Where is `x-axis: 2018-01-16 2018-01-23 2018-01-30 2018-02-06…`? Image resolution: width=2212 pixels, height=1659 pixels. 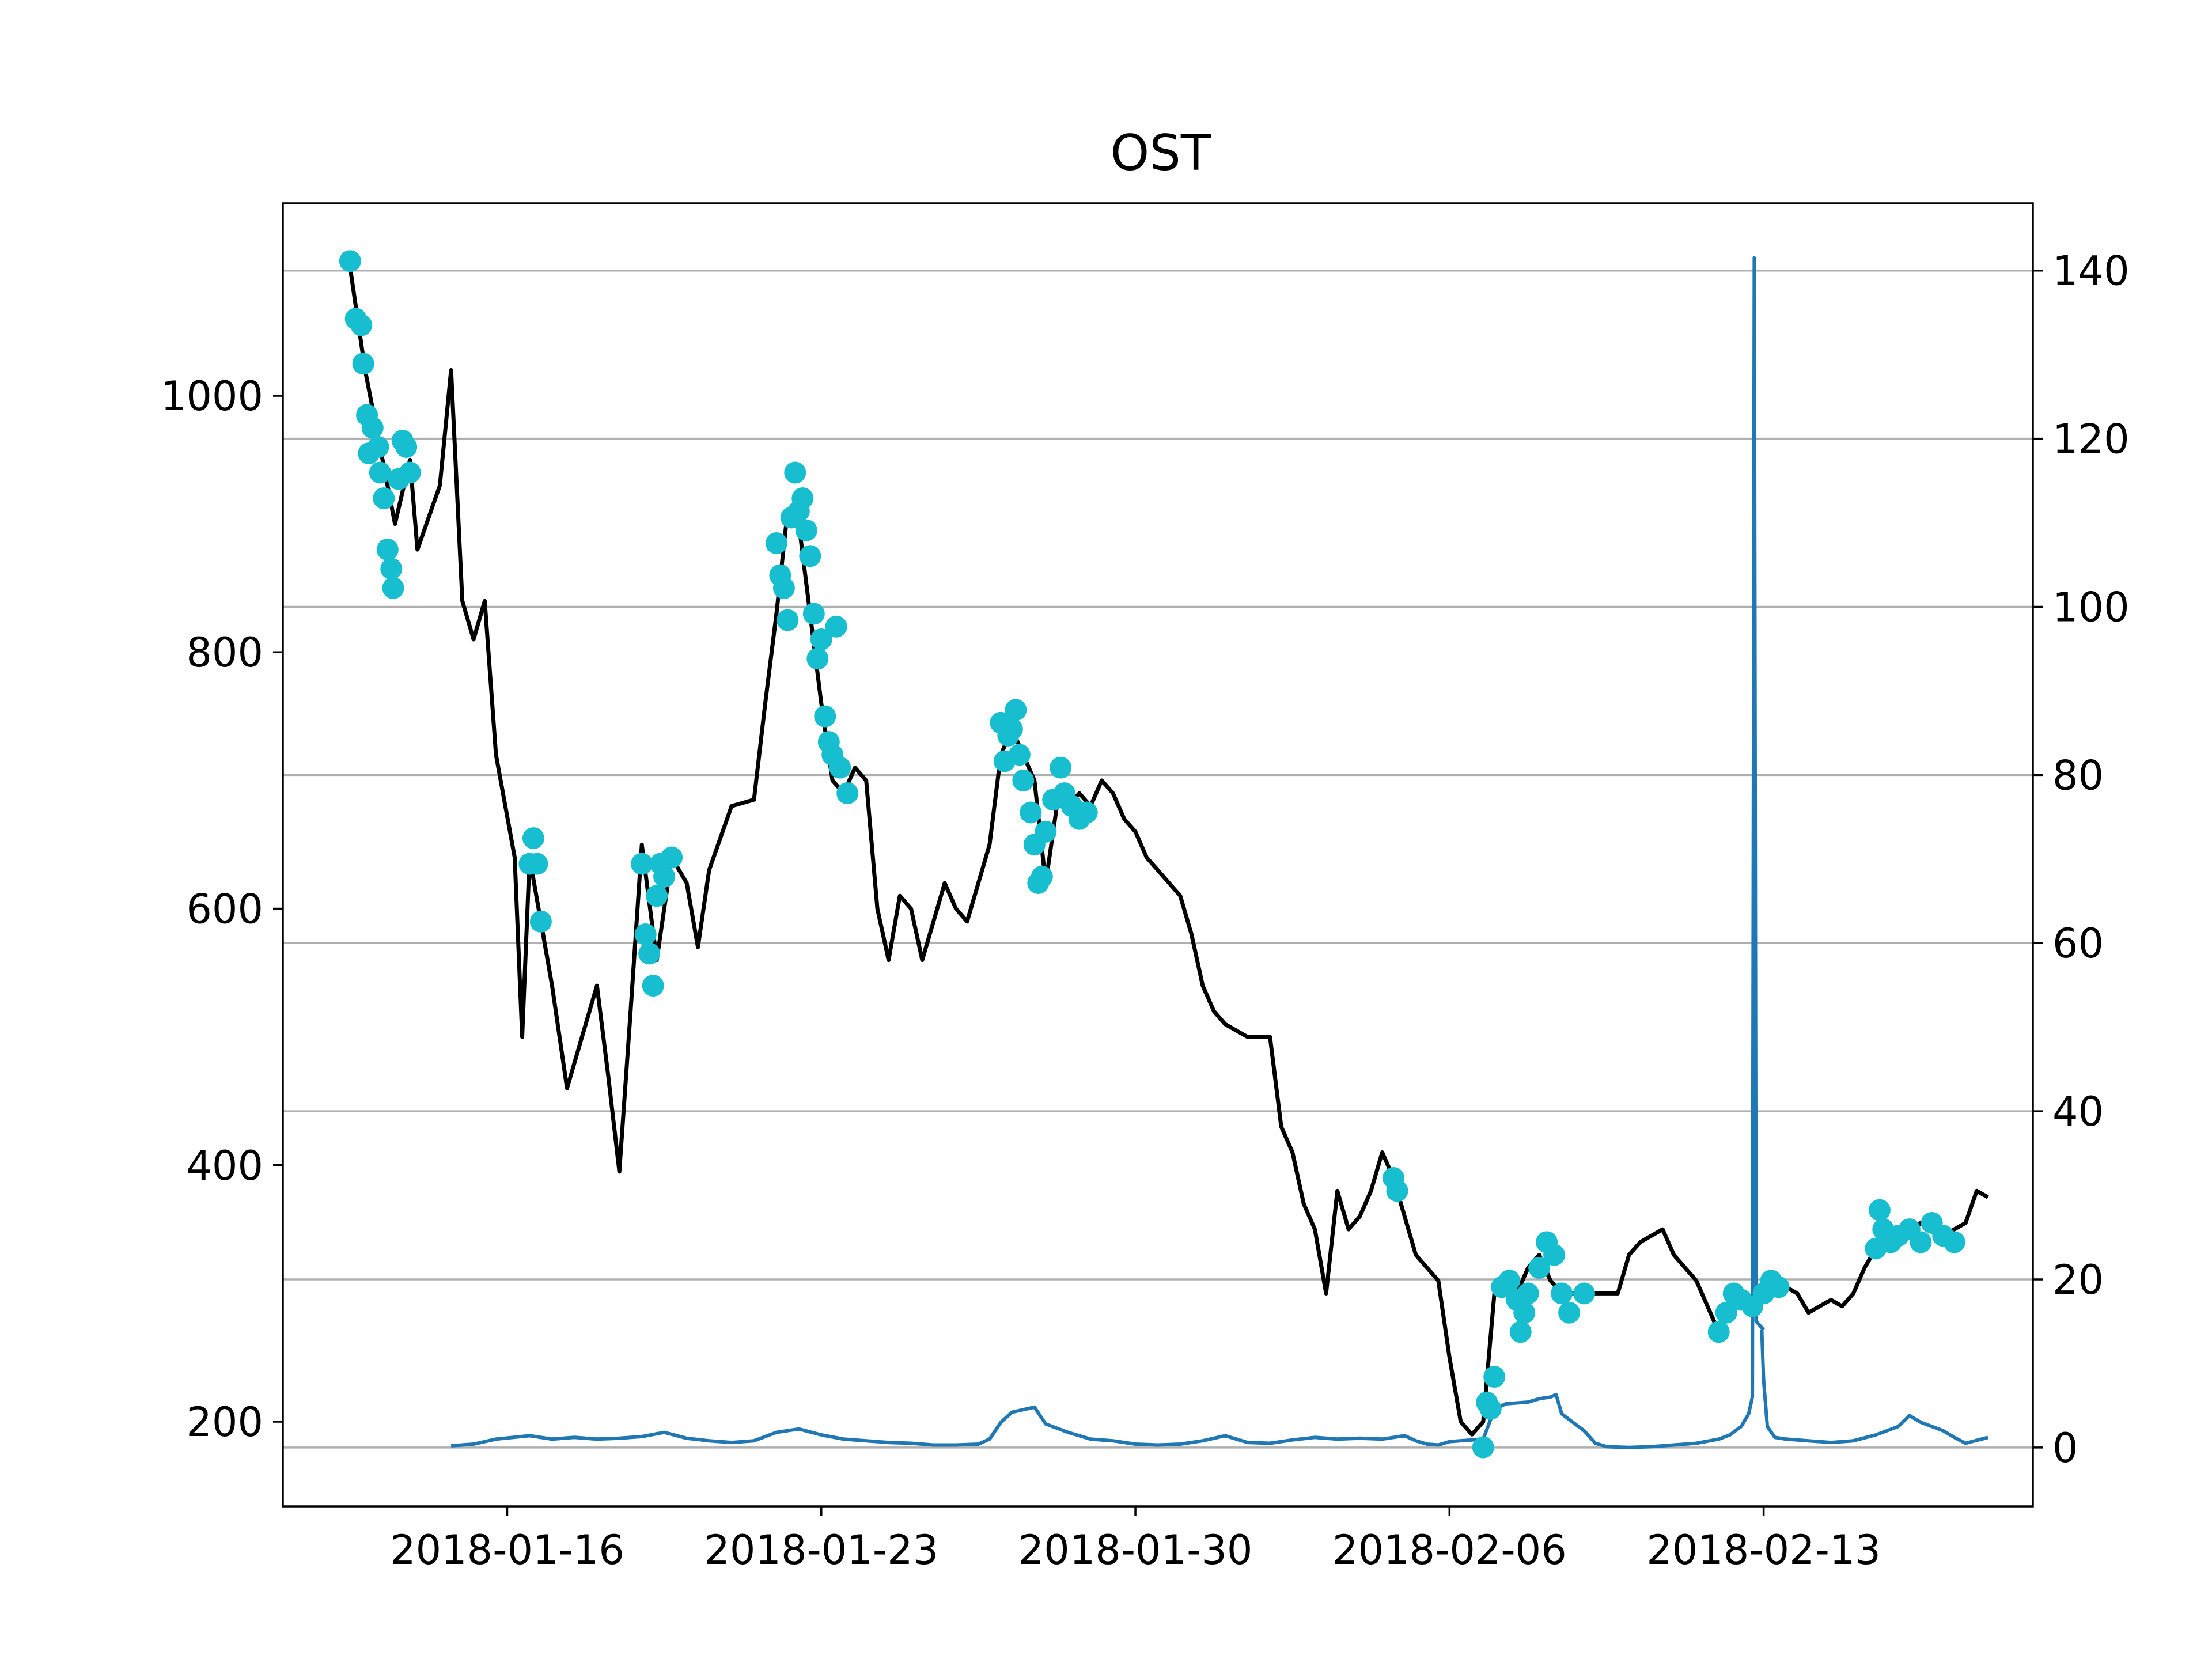
x-axis: 2018-01-16 2018-01-23 2018-01-30 2018-02-06… is located at coordinates (1135, 1540).